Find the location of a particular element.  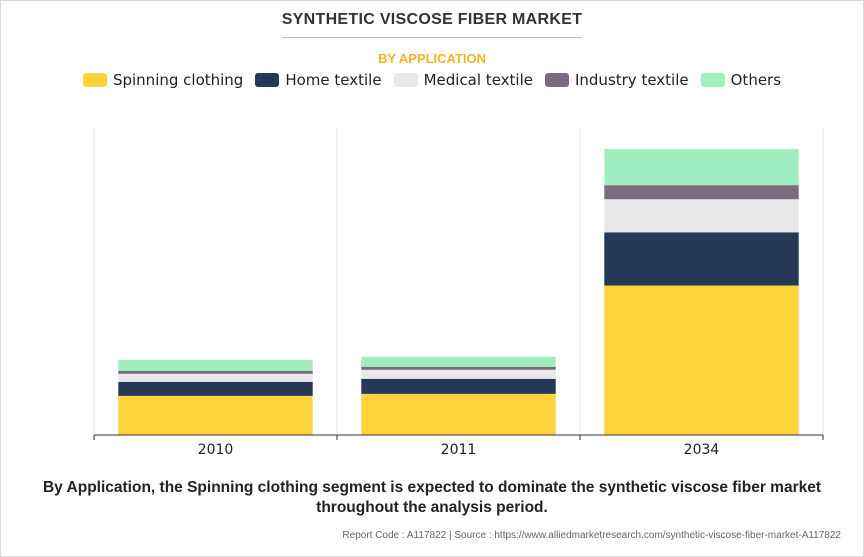

x-tick-label: 2011 is located at coordinates (459, 450).